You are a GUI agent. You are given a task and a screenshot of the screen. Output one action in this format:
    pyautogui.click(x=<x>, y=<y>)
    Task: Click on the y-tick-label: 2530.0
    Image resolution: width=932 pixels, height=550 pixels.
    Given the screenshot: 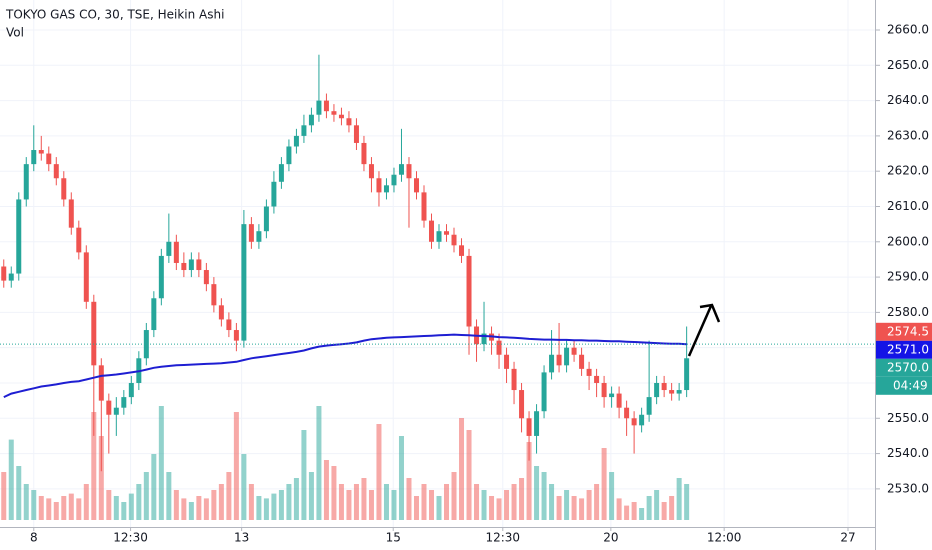 What is the action you would take?
    pyautogui.click(x=908, y=488)
    